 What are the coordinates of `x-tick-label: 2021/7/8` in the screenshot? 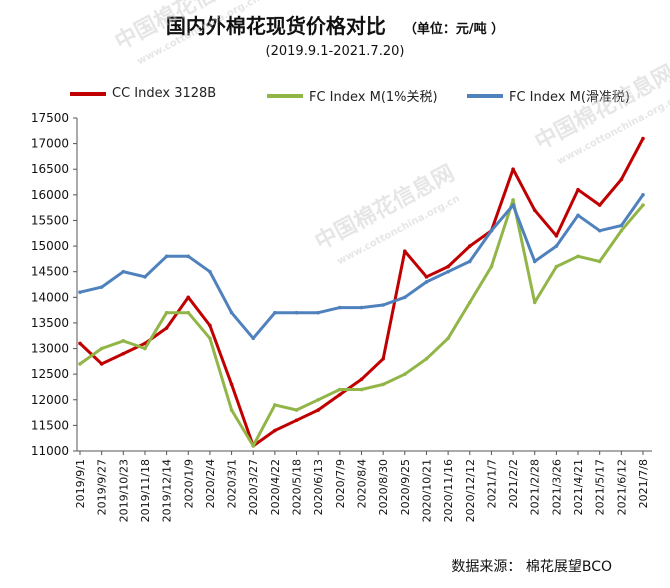 It's located at (643, 483).